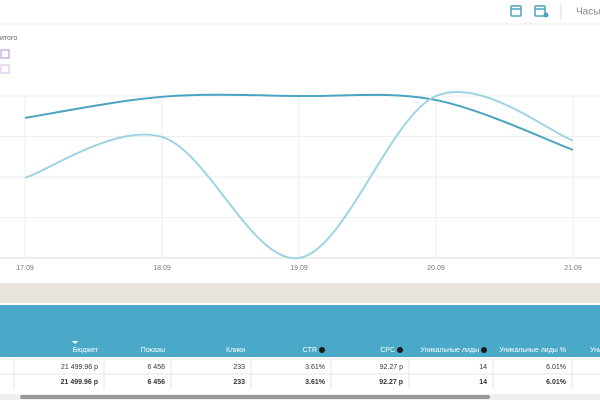  I want to click on column-header: Уникальные лиды, so click(449, 350).